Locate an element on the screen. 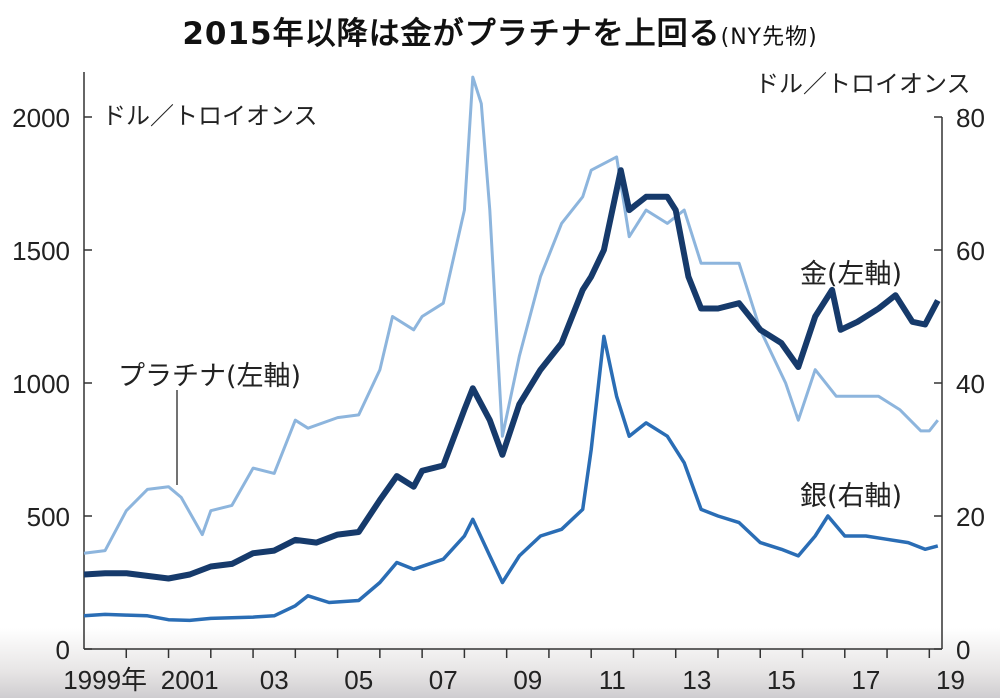 The width and height of the screenshot is (1000, 698). x-tick-label: 03 is located at coordinates (274, 680).